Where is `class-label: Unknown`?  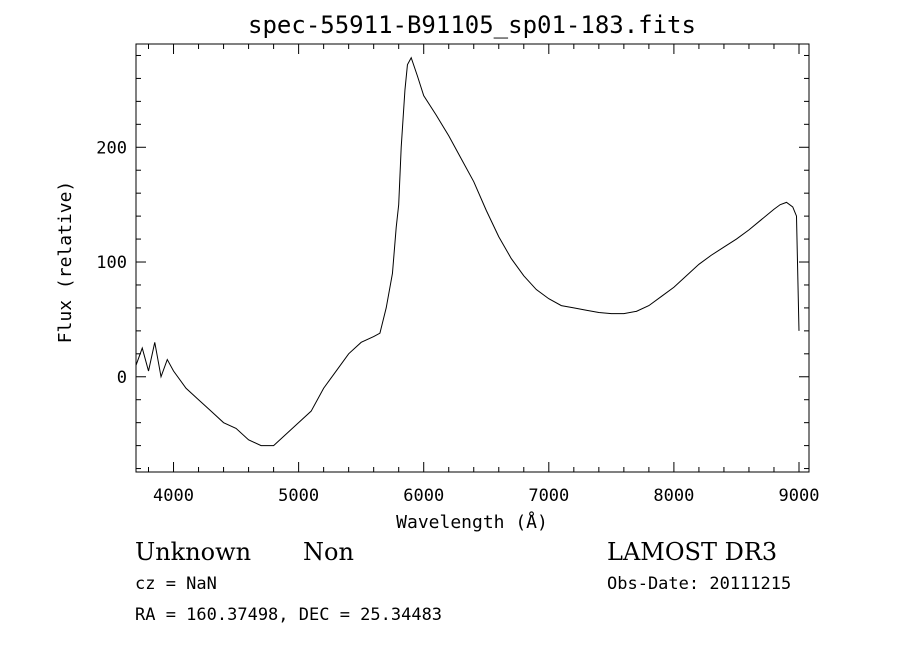
class-label: Unknown is located at coordinates (193, 552).